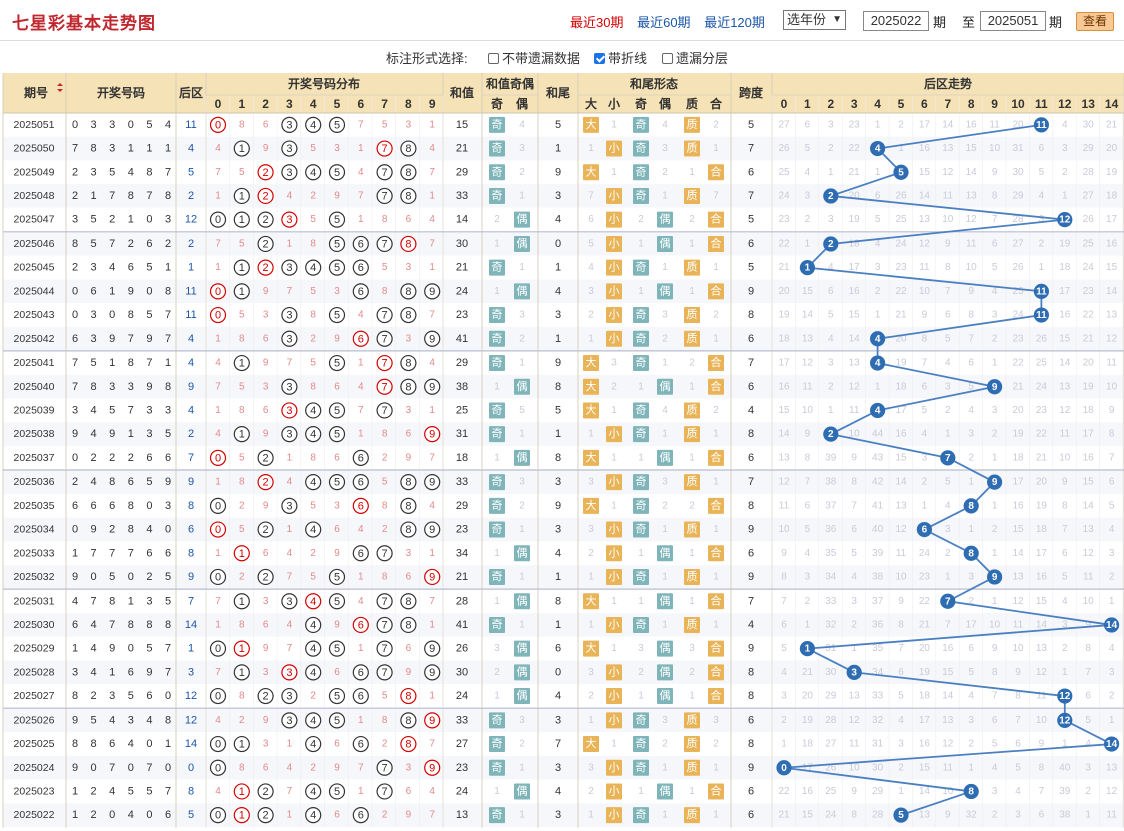 Image resolution: width=1124 pixels, height=831 pixels. What do you see at coordinates (695, 57) in the screenshot?
I see `option-omit-layer: 遗漏分层` at bounding box center [695, 57].